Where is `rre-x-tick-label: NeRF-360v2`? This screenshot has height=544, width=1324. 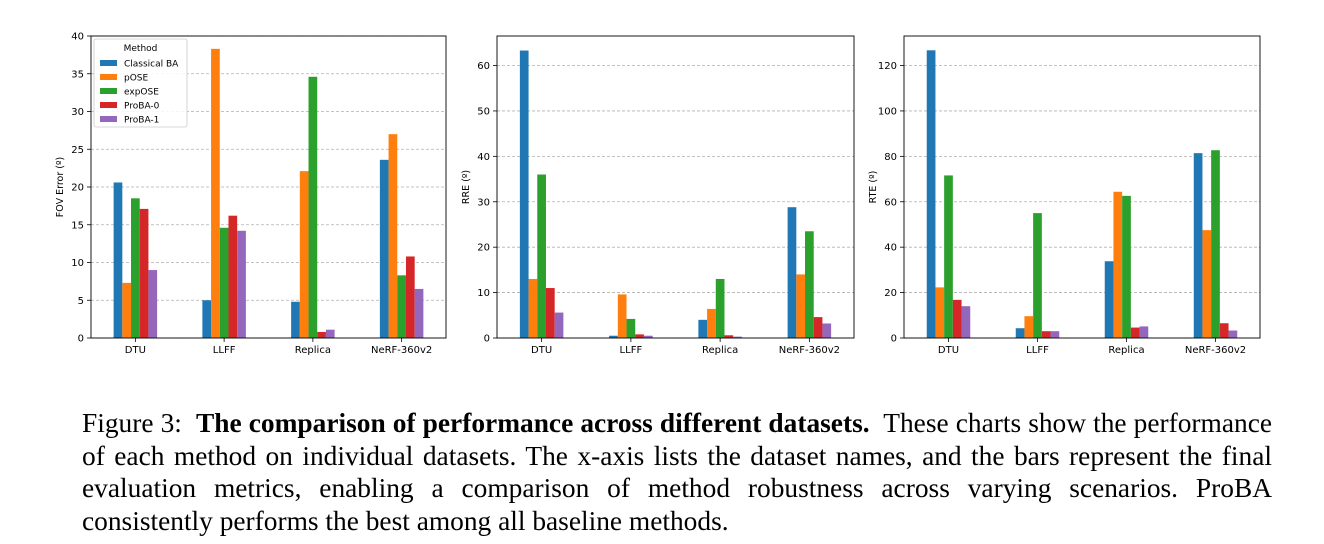 rre-x-tick-label: NeRF-360v2 is located at coordinates (809, 350).